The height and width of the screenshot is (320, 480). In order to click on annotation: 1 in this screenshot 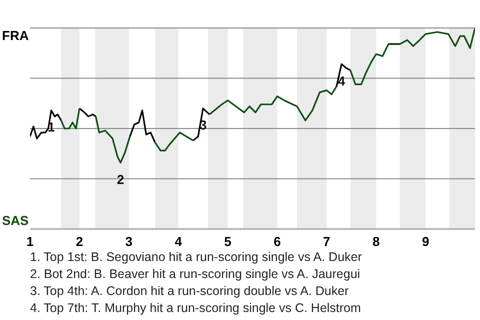, I will do `click(51, 127)`.